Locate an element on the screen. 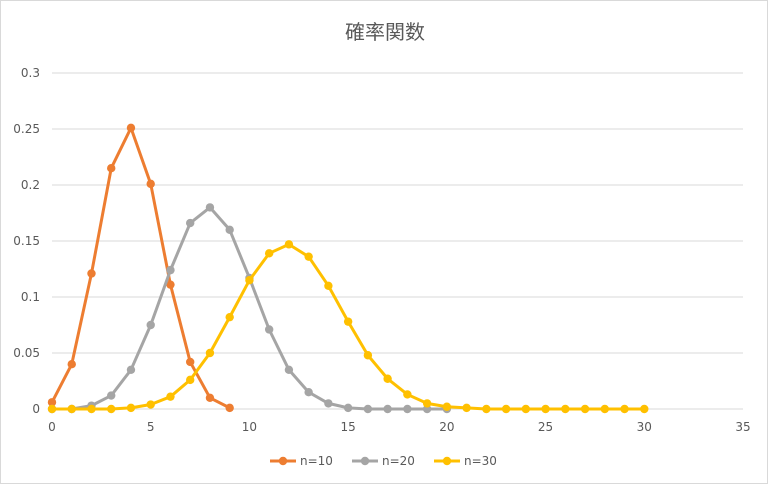 This screenshot has height=485, width=768. x-tick-label: 10 is located at coordinates (249, 427).